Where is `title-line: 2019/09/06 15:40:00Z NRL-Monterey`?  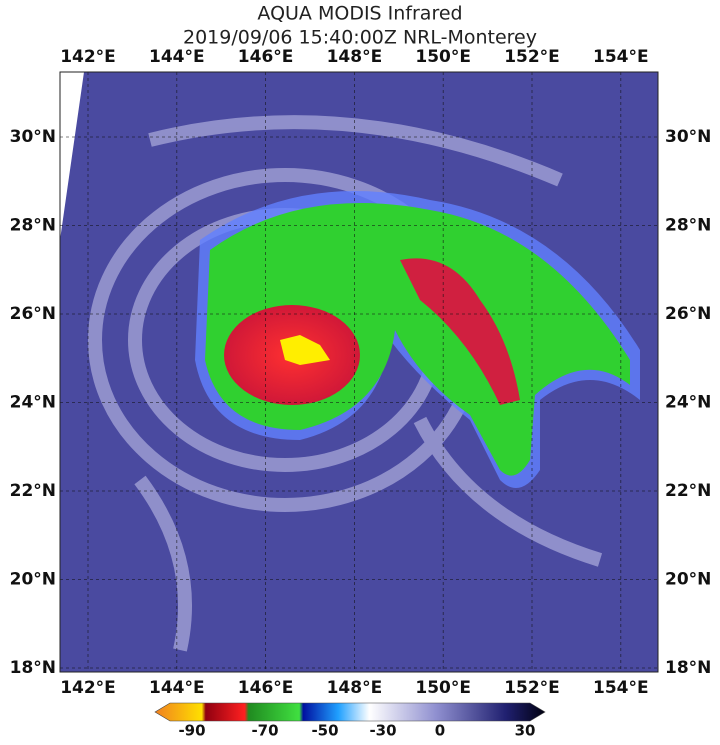 title-line: 2019/09/06 15:40:00Z NRL-Monterey is located at coordinates (360, 38).